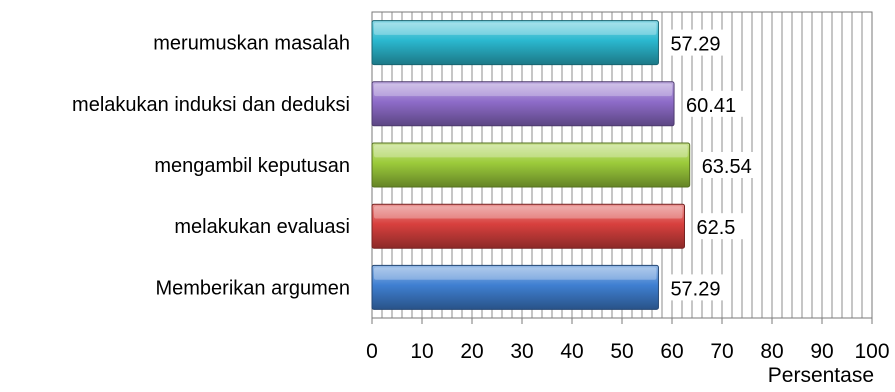 Image resolution: width=895 pixels, height=392 pixels. Describe the element at coordinates (211, 105) in the screenshot. I see `category-label: melakukan induksi dan deduksi` at that location.